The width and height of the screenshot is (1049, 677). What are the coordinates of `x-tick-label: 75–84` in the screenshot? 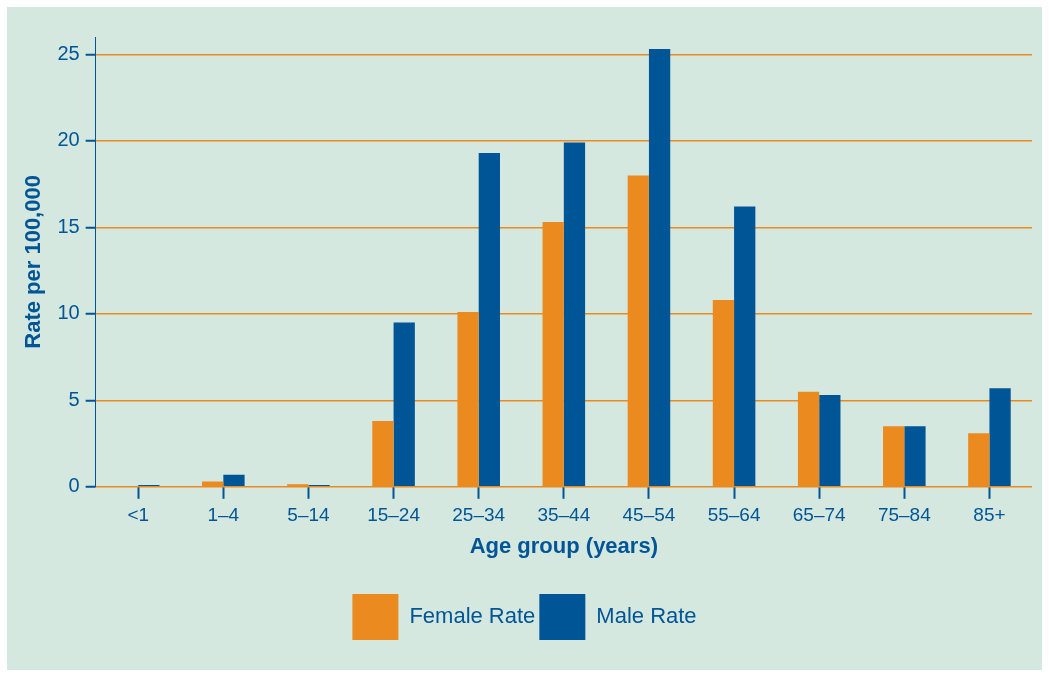 It's located at (904, 515).